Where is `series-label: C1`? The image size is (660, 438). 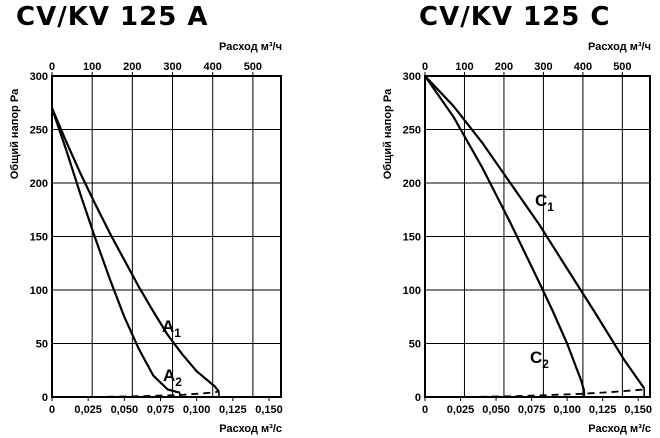
series-label: C1 is located at coordinates (544, 202).